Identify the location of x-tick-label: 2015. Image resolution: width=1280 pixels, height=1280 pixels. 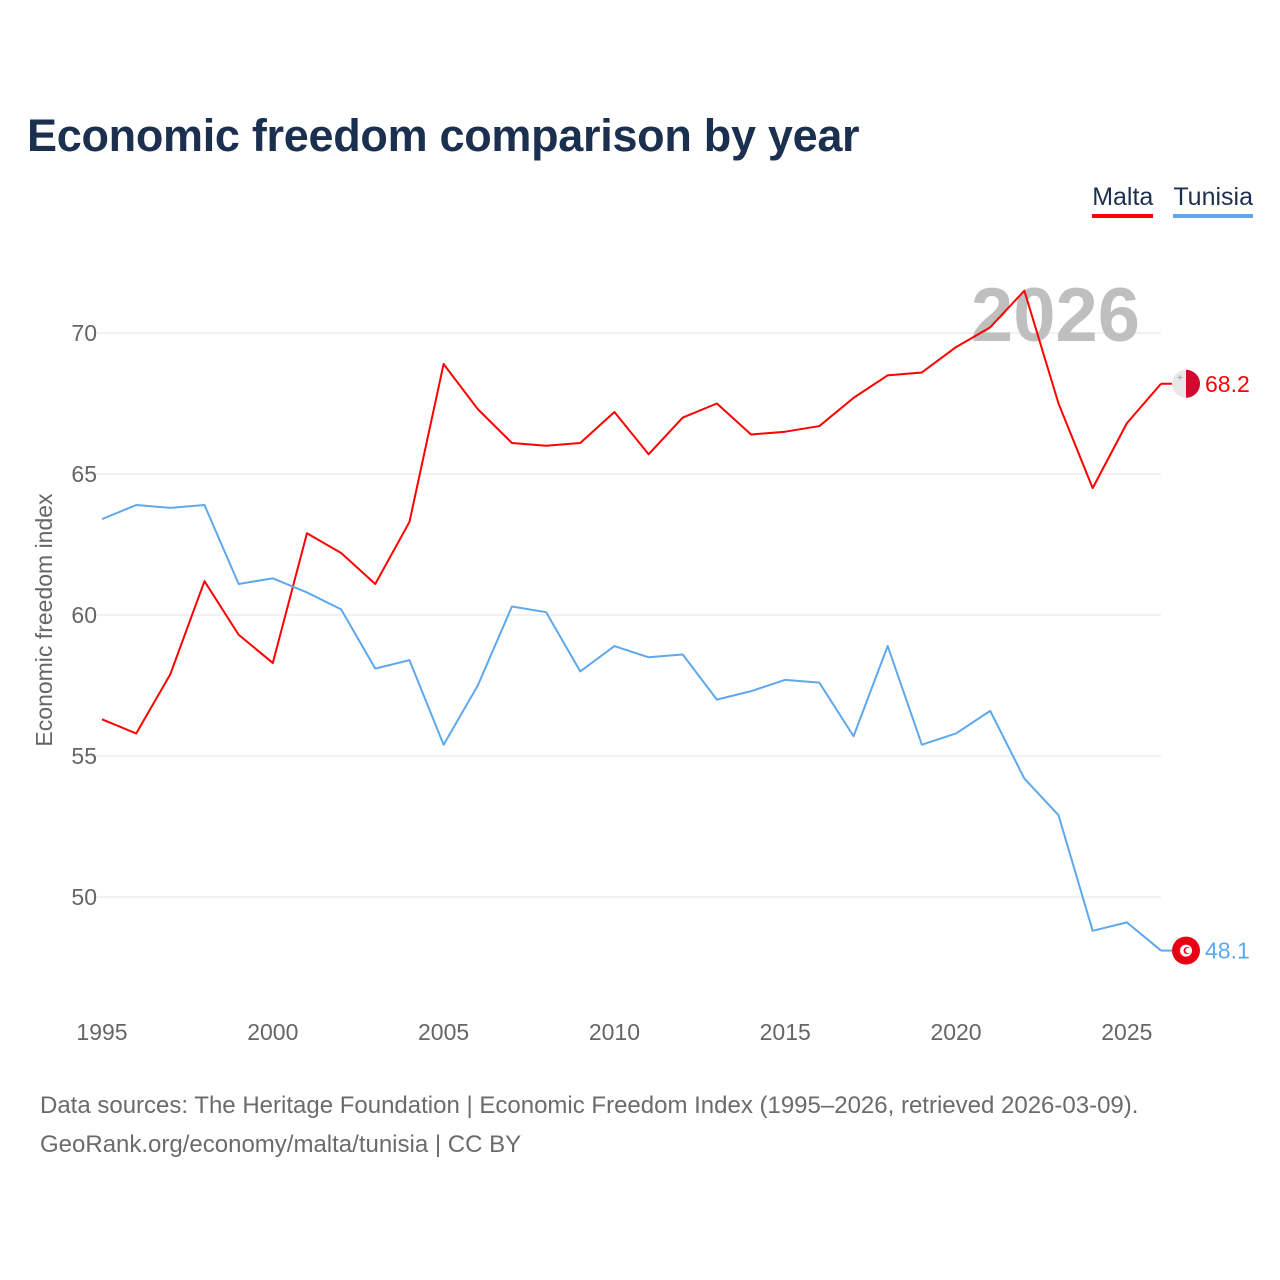
(785, 1032).